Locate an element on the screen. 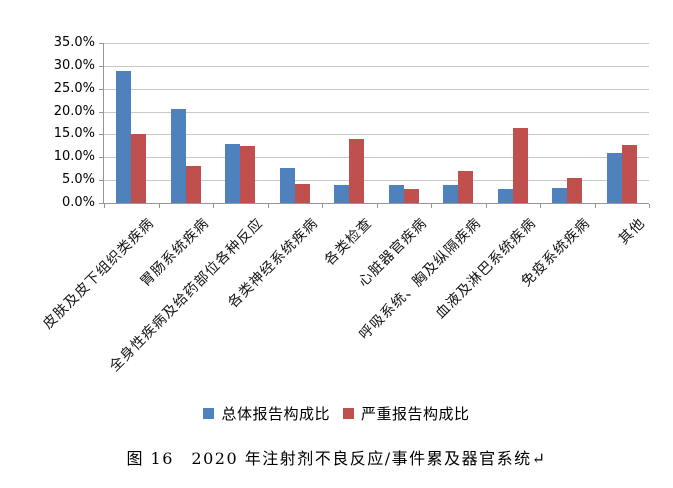  legend-item-total: 总体报告构成比 is located at coordinates (266, 413).